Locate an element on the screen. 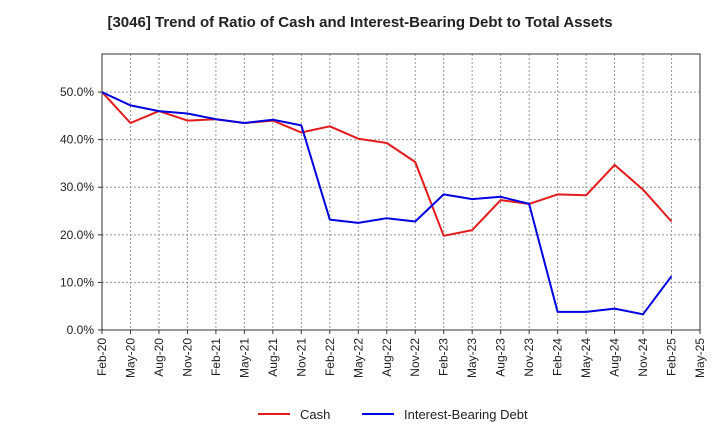  legend-label: Cash is located at coordinates (315, 414).